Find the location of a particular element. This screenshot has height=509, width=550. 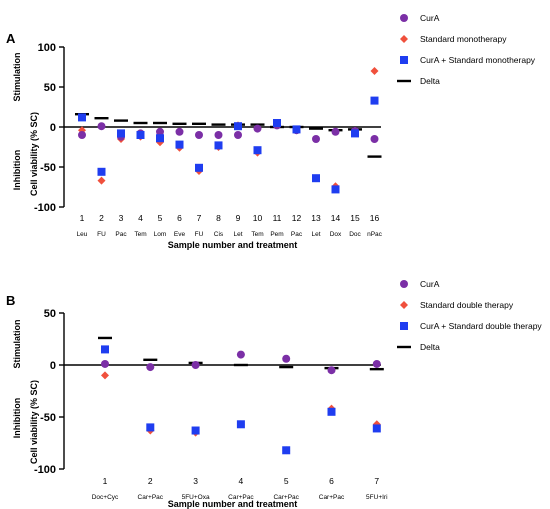

y-label-stimulation: Stimulation is located at coordinates (17, 77).